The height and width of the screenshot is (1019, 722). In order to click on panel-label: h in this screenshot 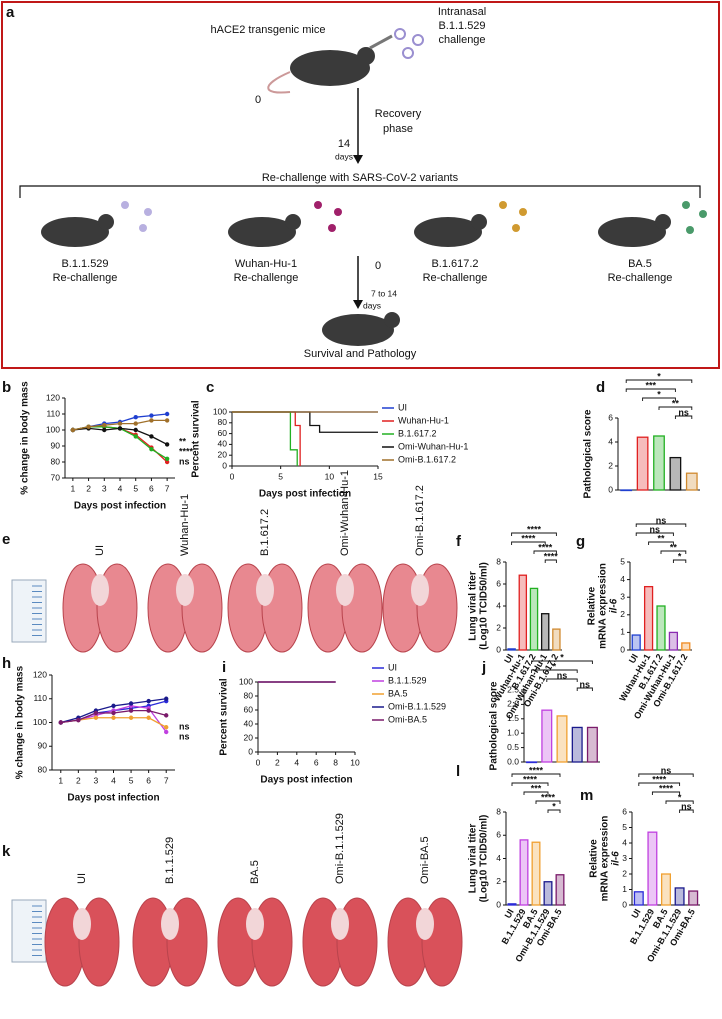, I will do `click(6, 663)`.